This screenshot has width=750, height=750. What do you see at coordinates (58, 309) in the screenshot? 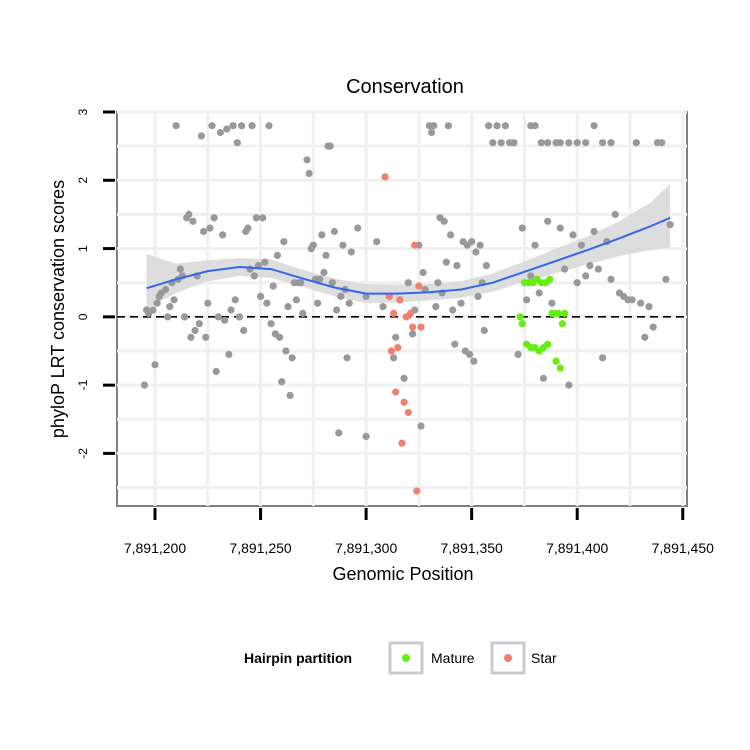
I see `y-axis-label: phyloP LRT conservation scores` at bounding box center [58, 309].